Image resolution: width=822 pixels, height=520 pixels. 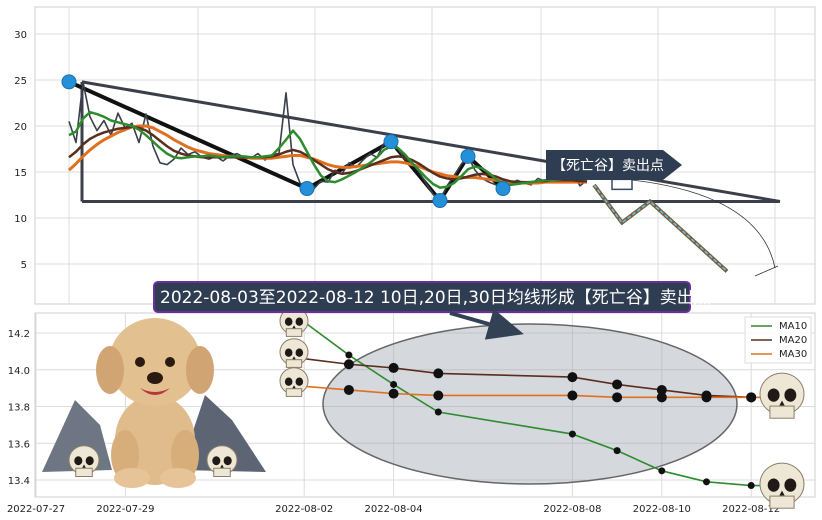 I want to click on headline-pointer-arrow, so click(x=486, y=324).